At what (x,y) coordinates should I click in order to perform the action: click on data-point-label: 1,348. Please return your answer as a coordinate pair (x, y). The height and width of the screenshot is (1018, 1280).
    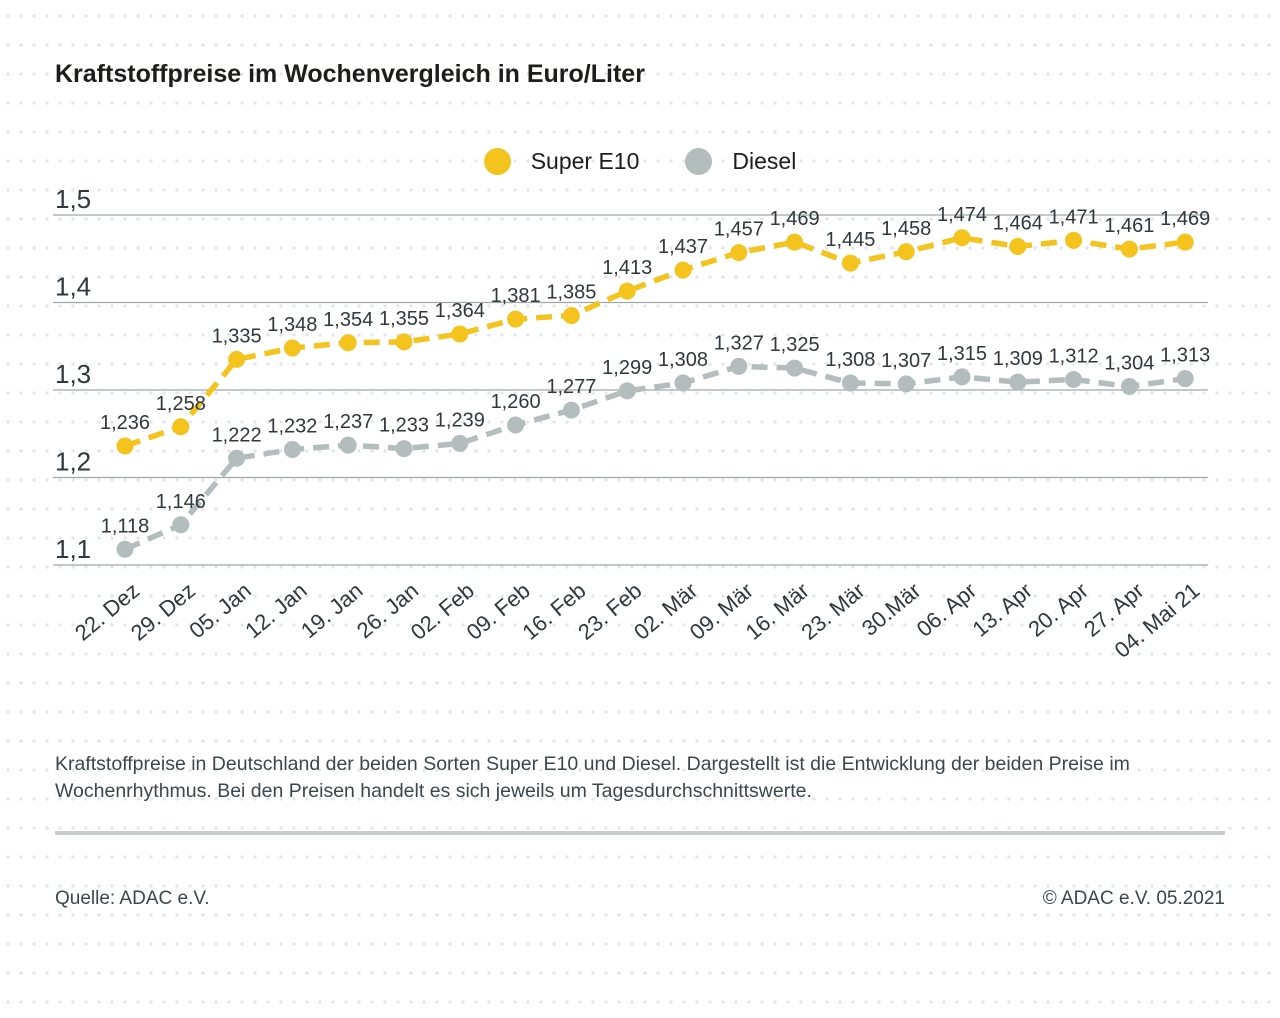
    Looking at the image, I should click on (292, 325).